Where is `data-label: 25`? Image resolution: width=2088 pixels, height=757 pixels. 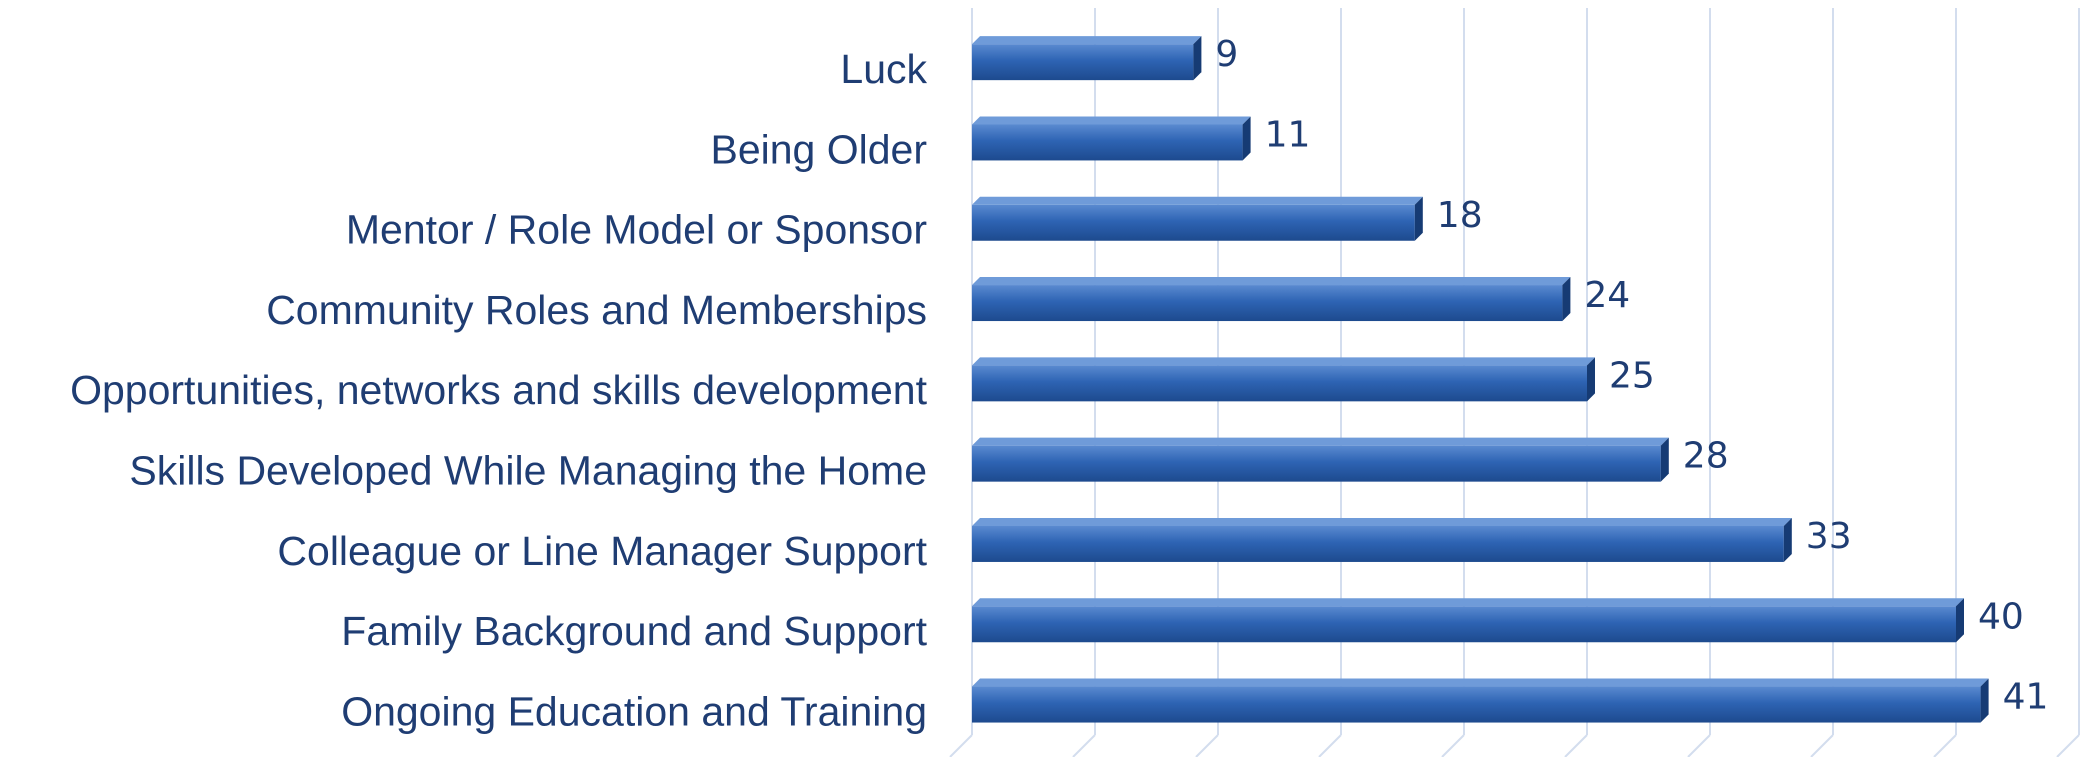
data-label: 25 is located at coordinates (1632, 375).